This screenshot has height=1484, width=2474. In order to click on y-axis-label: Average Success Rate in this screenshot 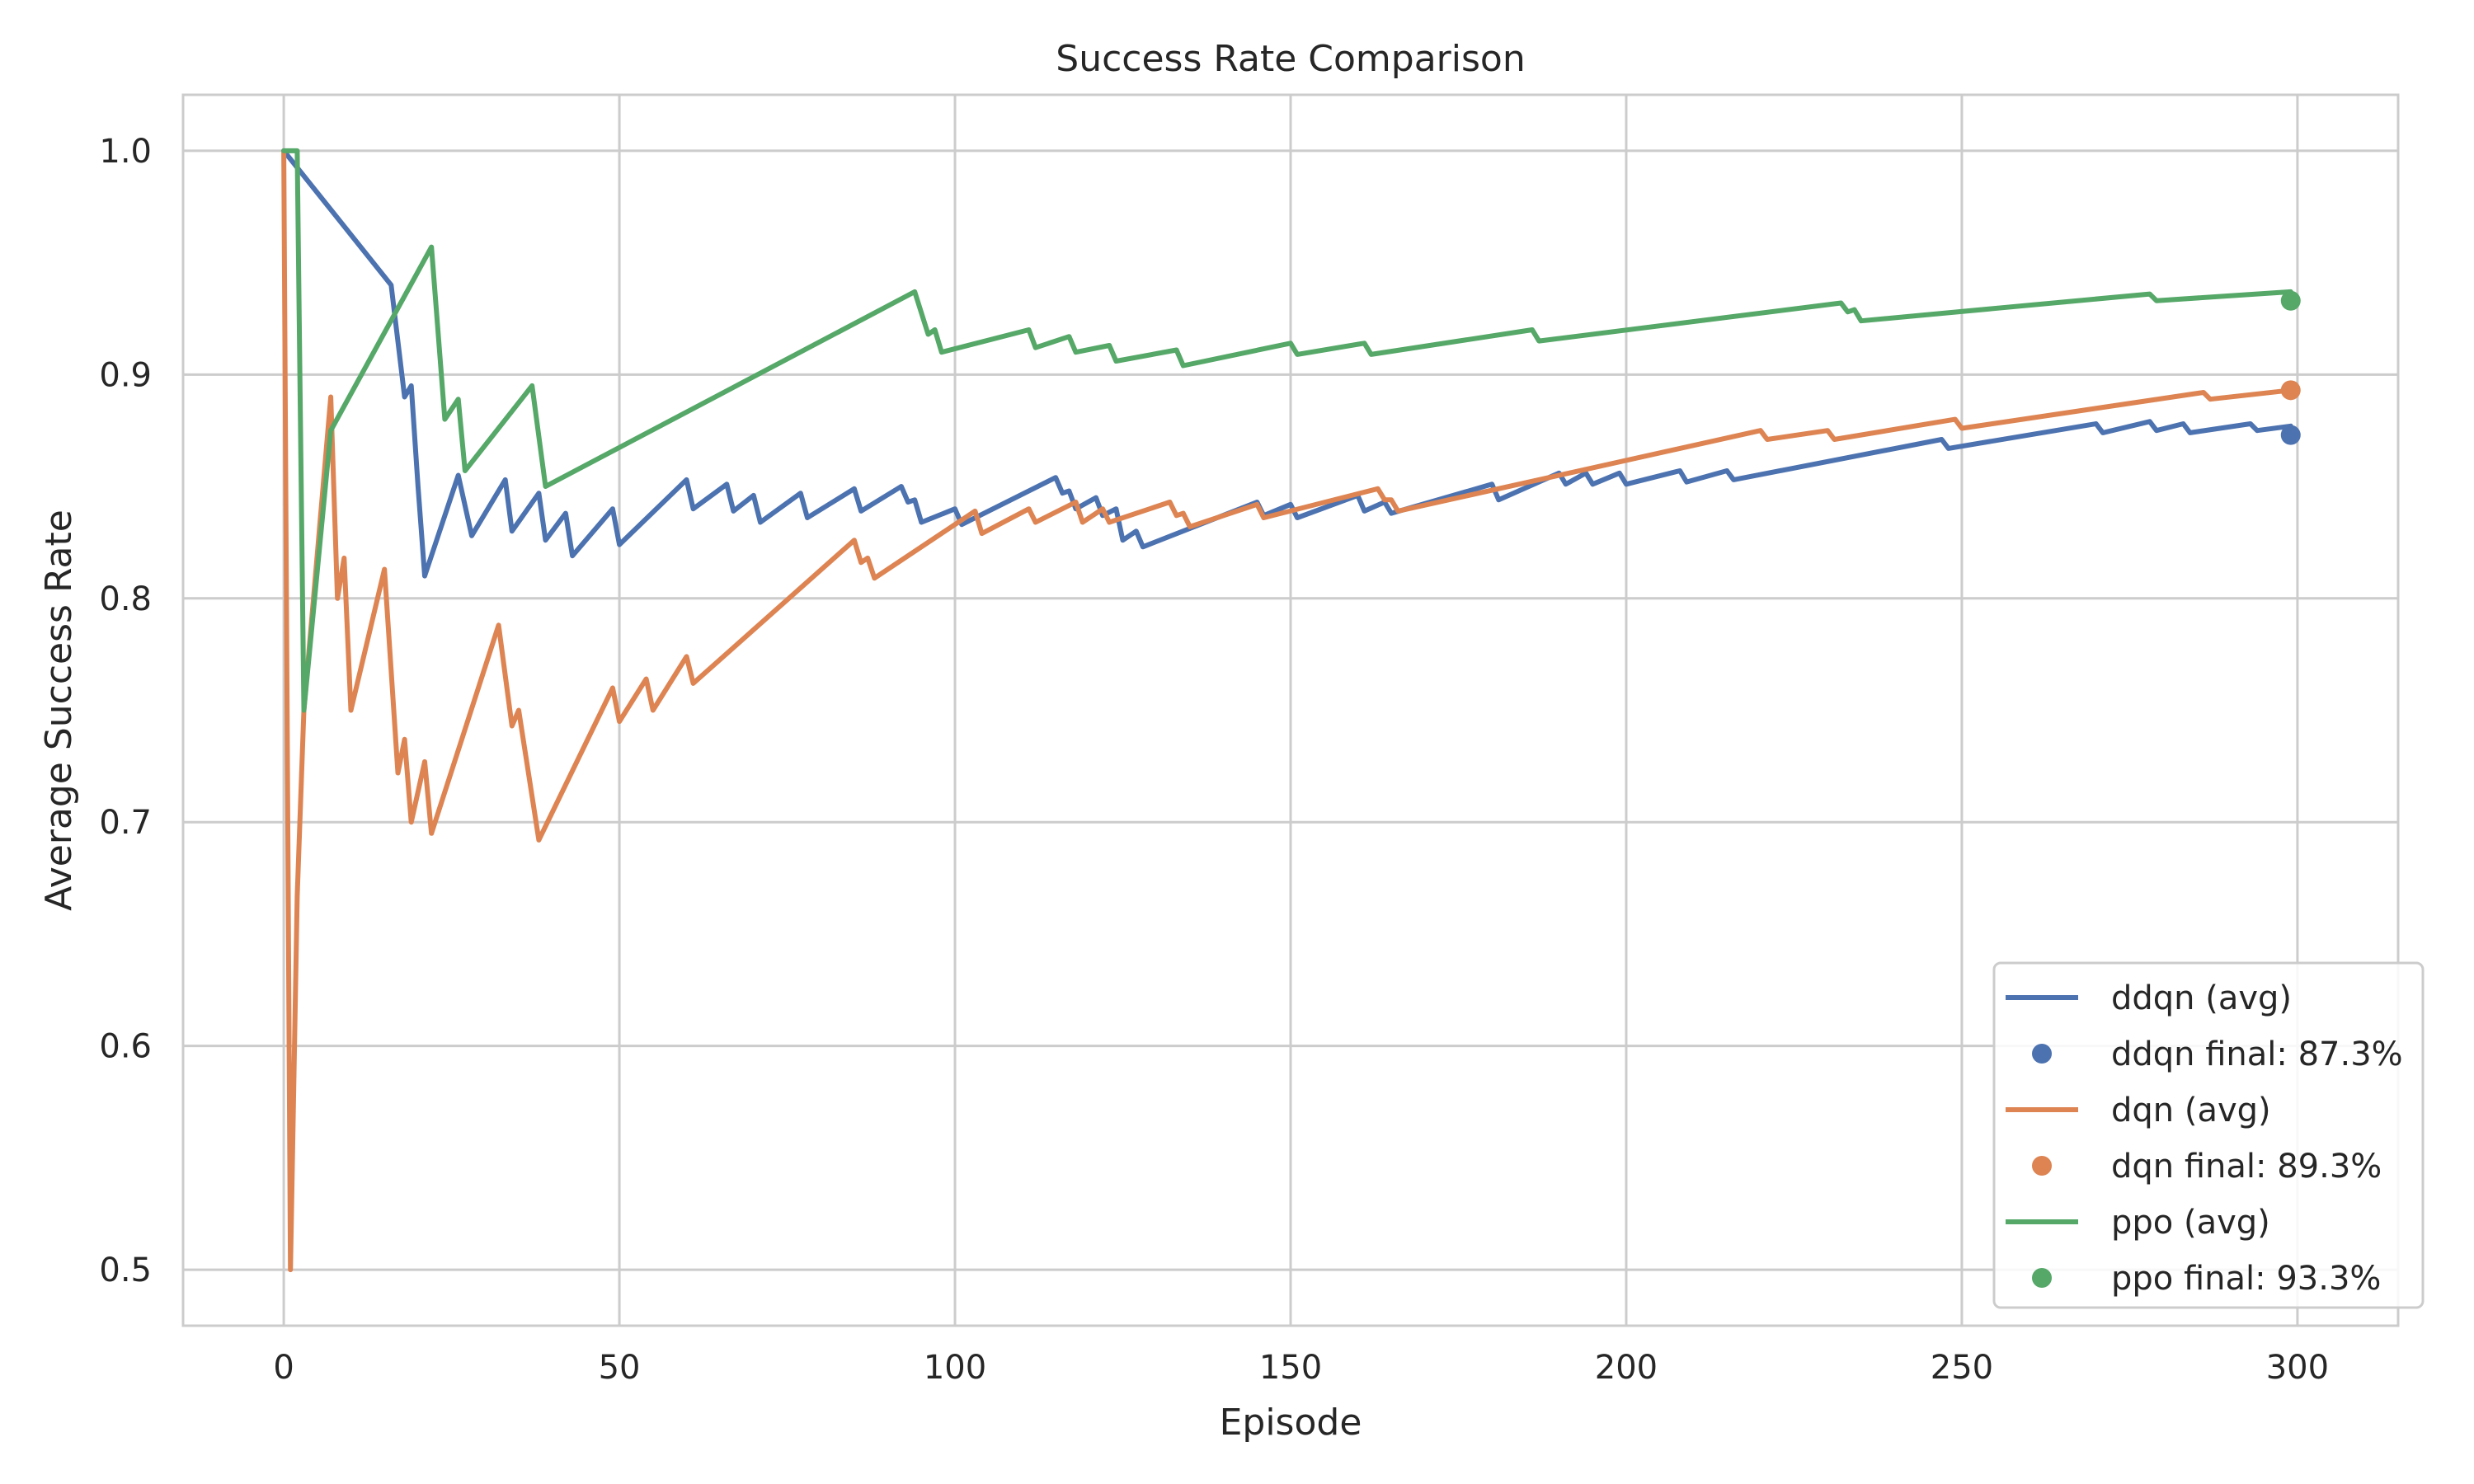, I will do `click(59, 710)`.